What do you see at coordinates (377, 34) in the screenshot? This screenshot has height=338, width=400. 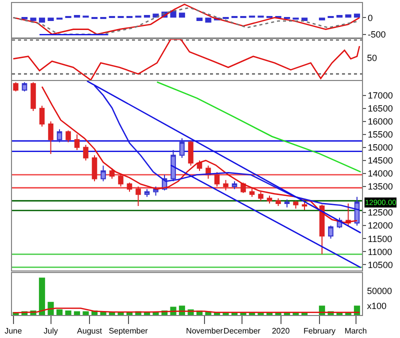 I see `y-tick-label: -500` at bounding box center [377, 34].